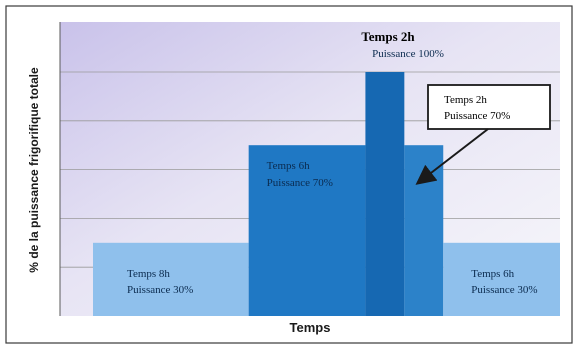 This screenshot has width=578, height=349. I want to click on callout-box, so click(489, 107).